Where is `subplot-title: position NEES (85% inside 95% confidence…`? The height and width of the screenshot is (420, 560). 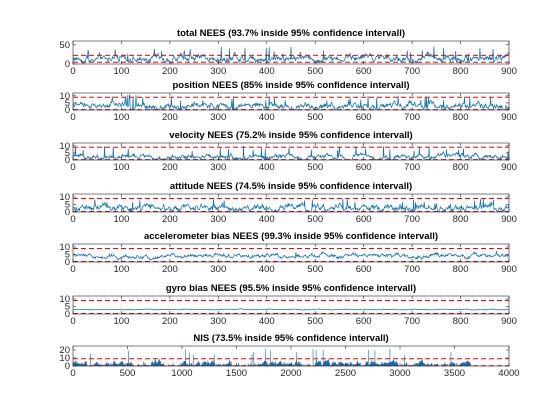
subplot-title: position NEES (85% inside 95% confidence… is located at coordinates (290, 85).